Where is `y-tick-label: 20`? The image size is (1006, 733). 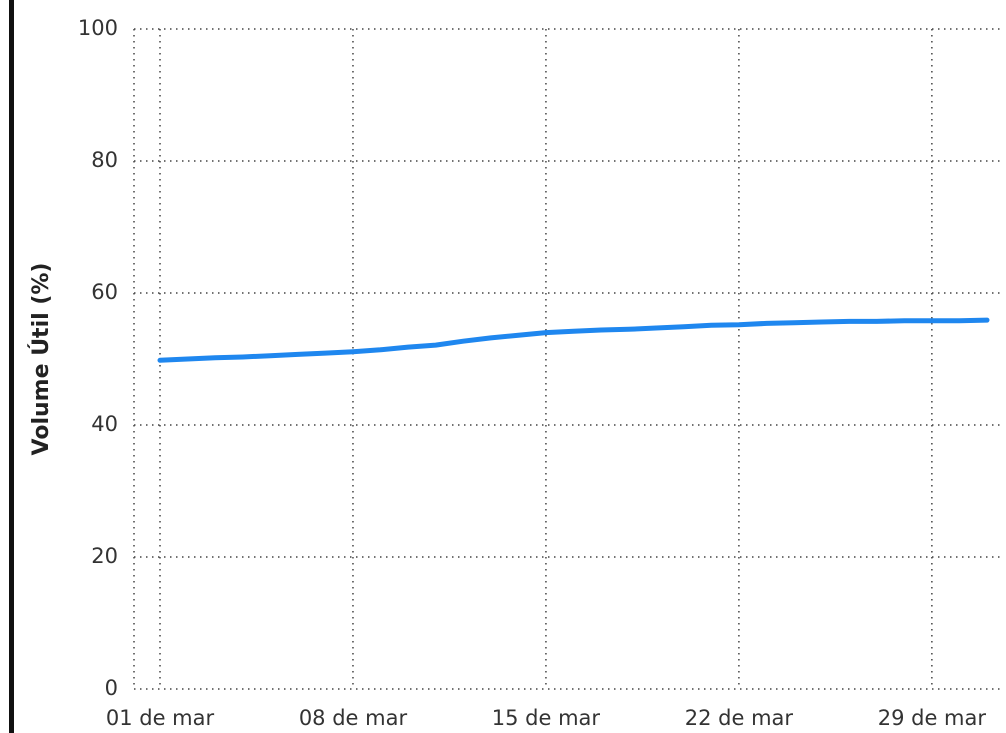 y-tick-label: 20 is located at coordinates (104, 556).